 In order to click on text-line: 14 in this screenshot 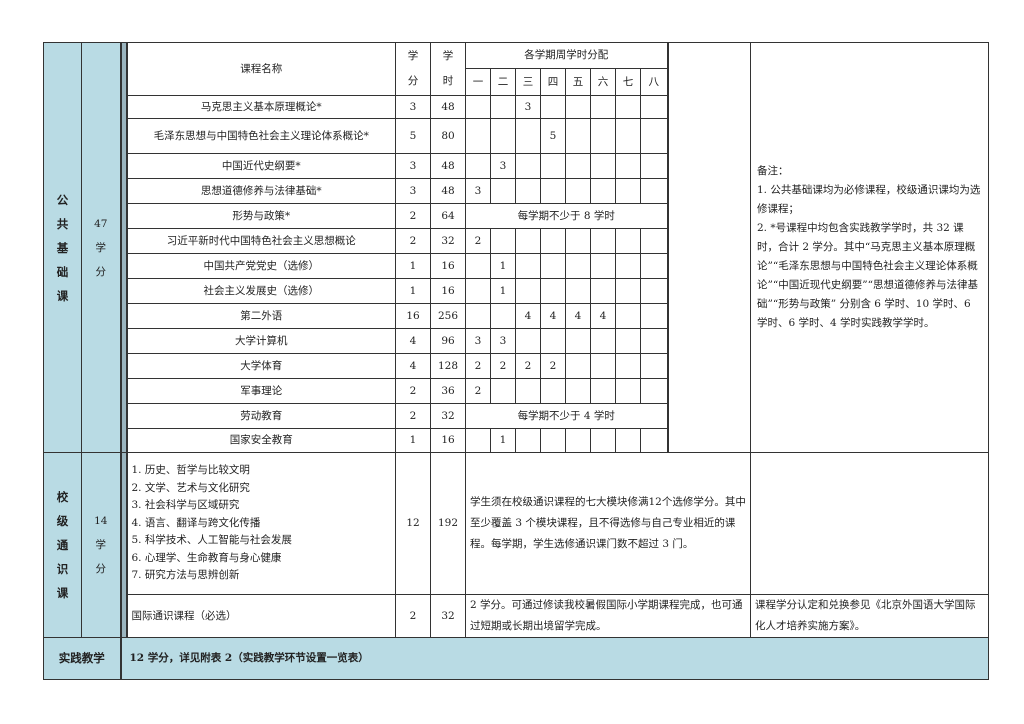, I will do `click(101, 521)`.